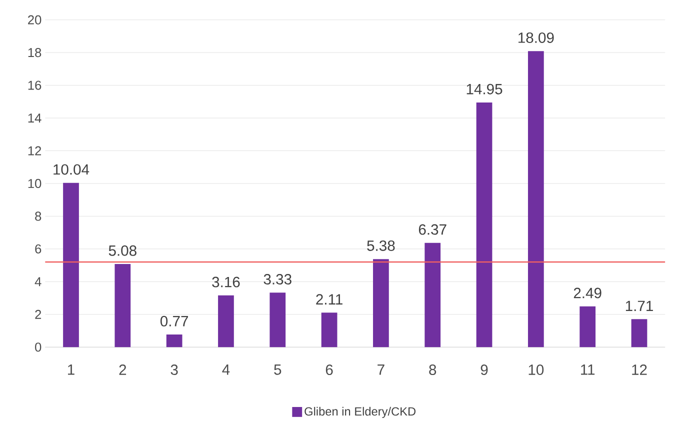 Image resolution: width=673 pixels, height=421 pixels. Describe the element at coordinates (38, 314) in the screenshot. I see `y-tick-label: 2` at that location.